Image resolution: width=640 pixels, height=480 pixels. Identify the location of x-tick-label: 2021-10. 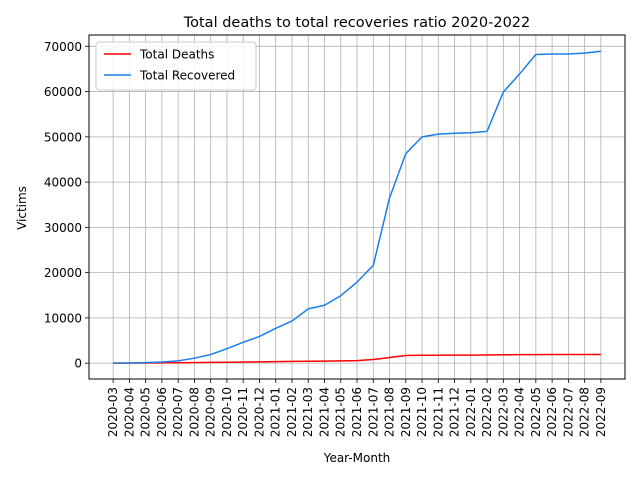
(422, 412).